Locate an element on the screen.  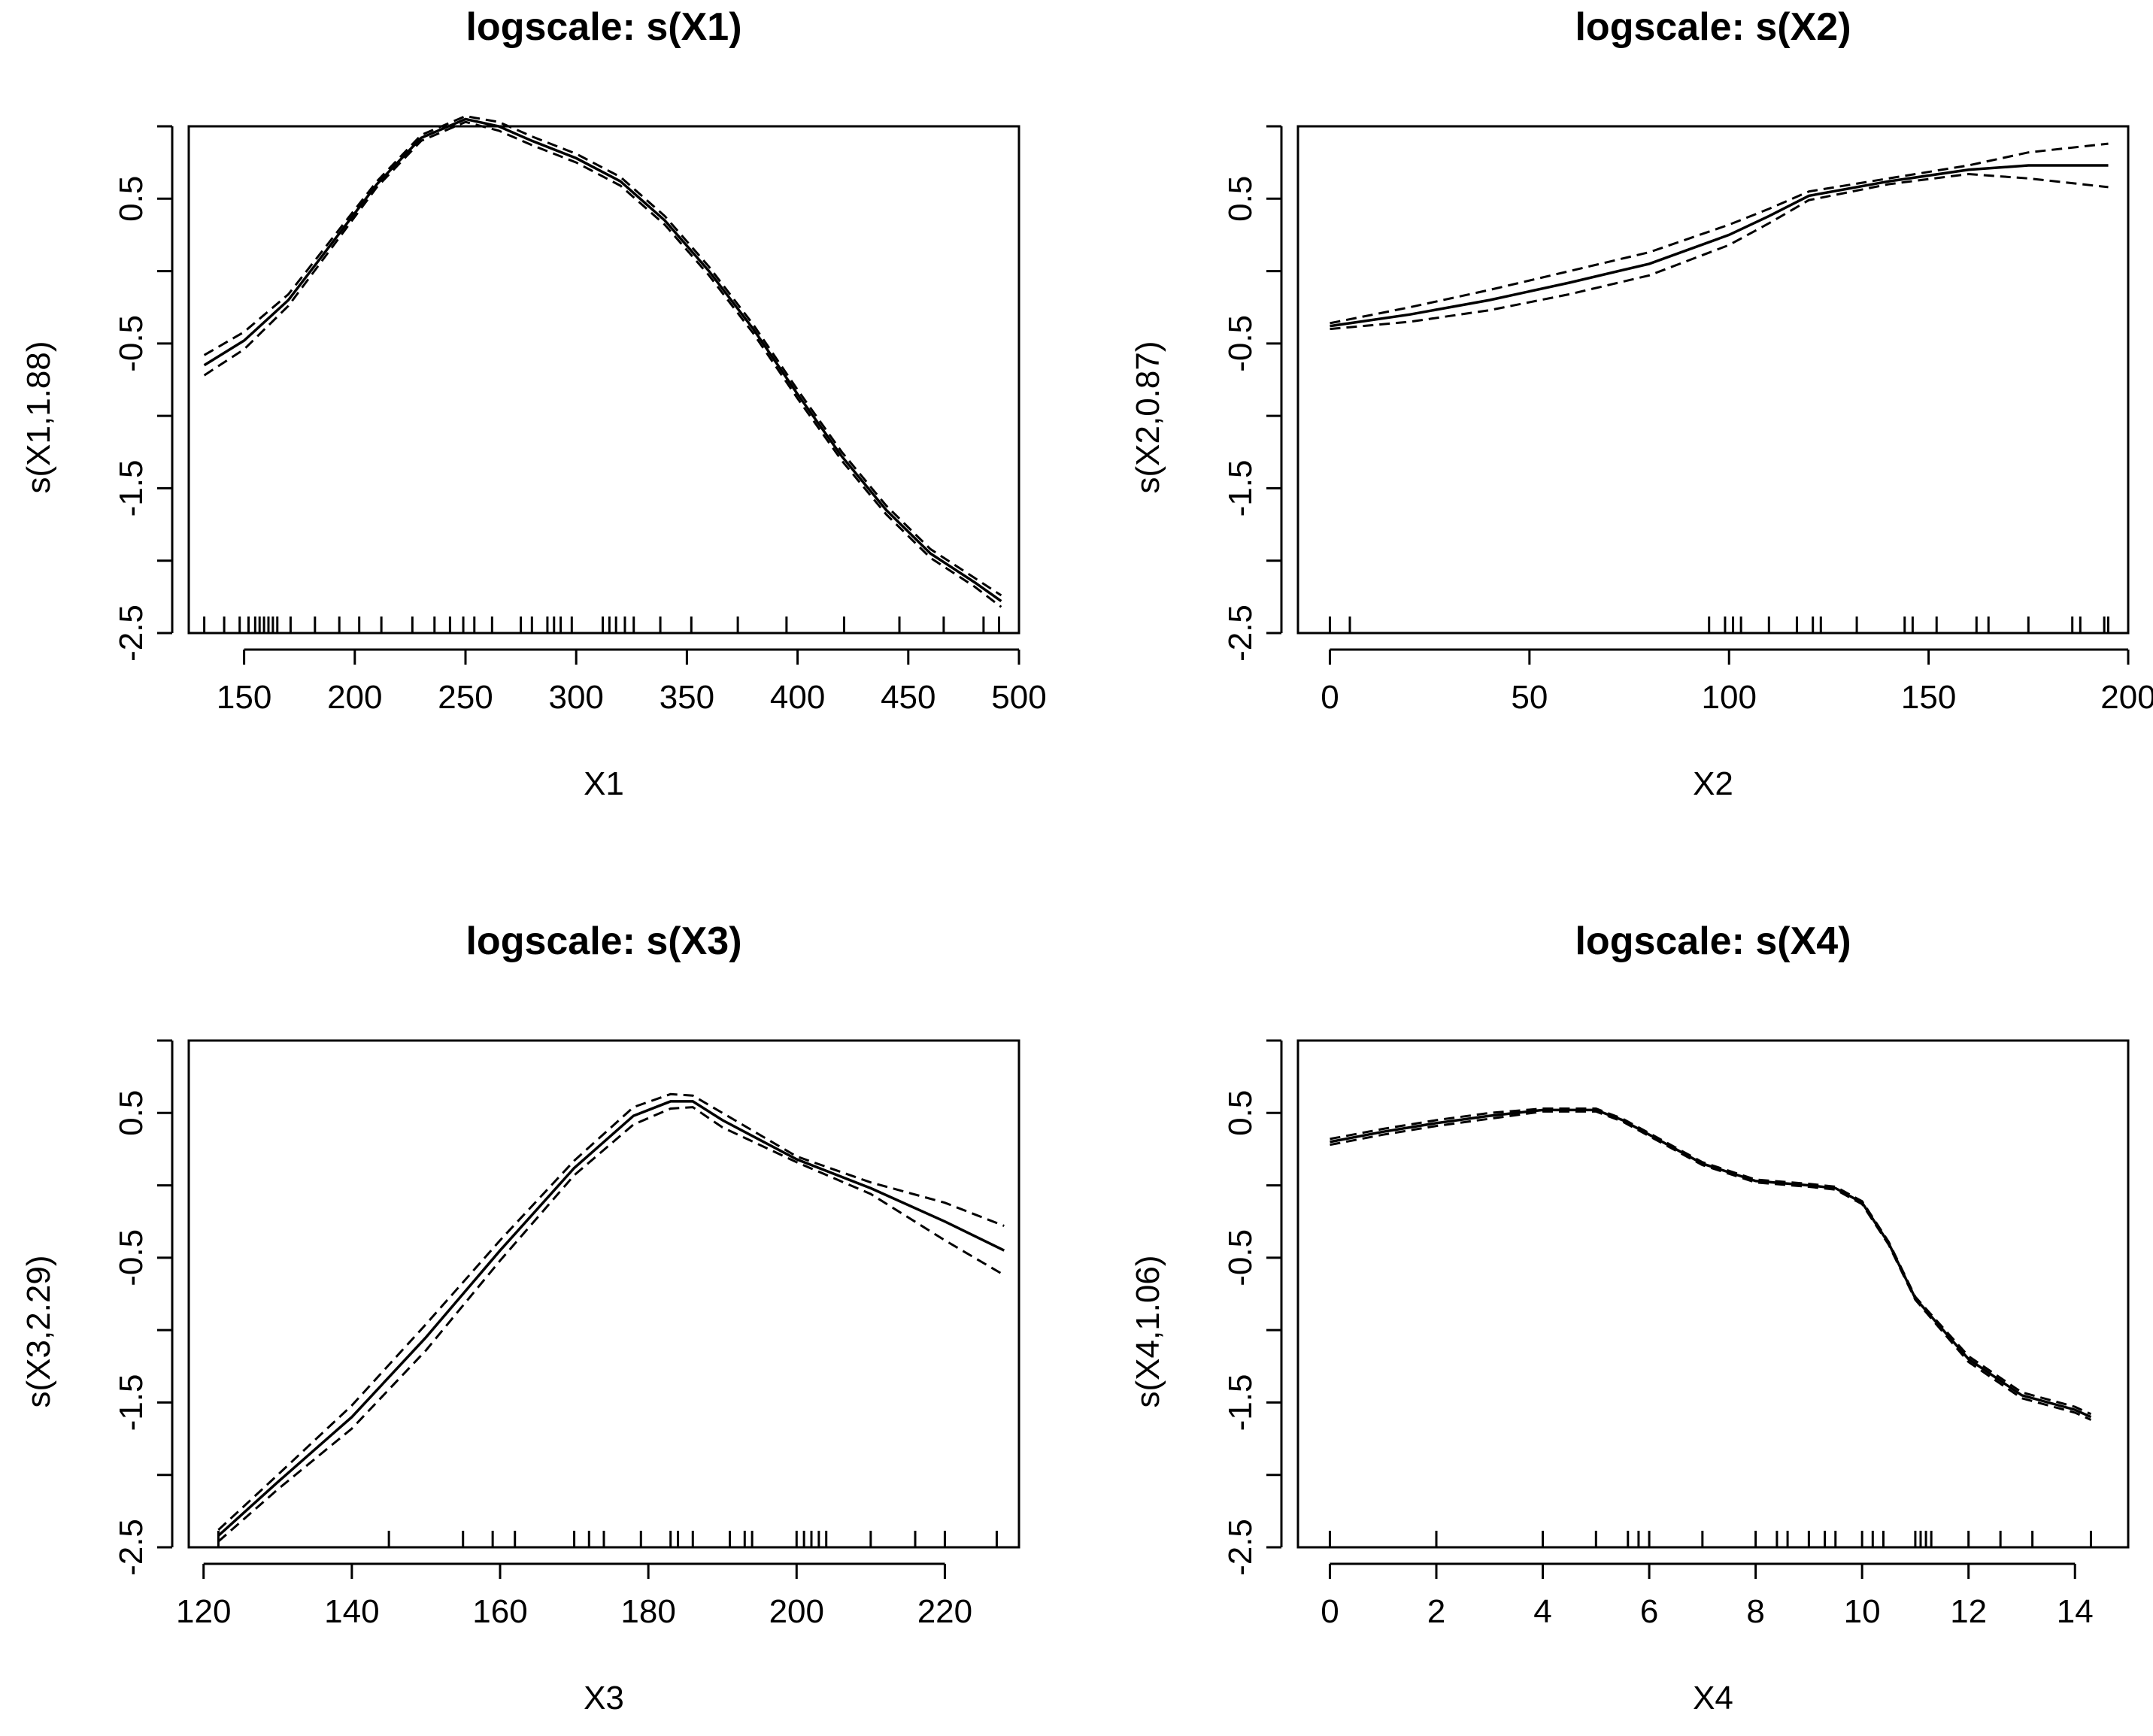
x-tick-label: 220 is located at coordinates (944, 1611).